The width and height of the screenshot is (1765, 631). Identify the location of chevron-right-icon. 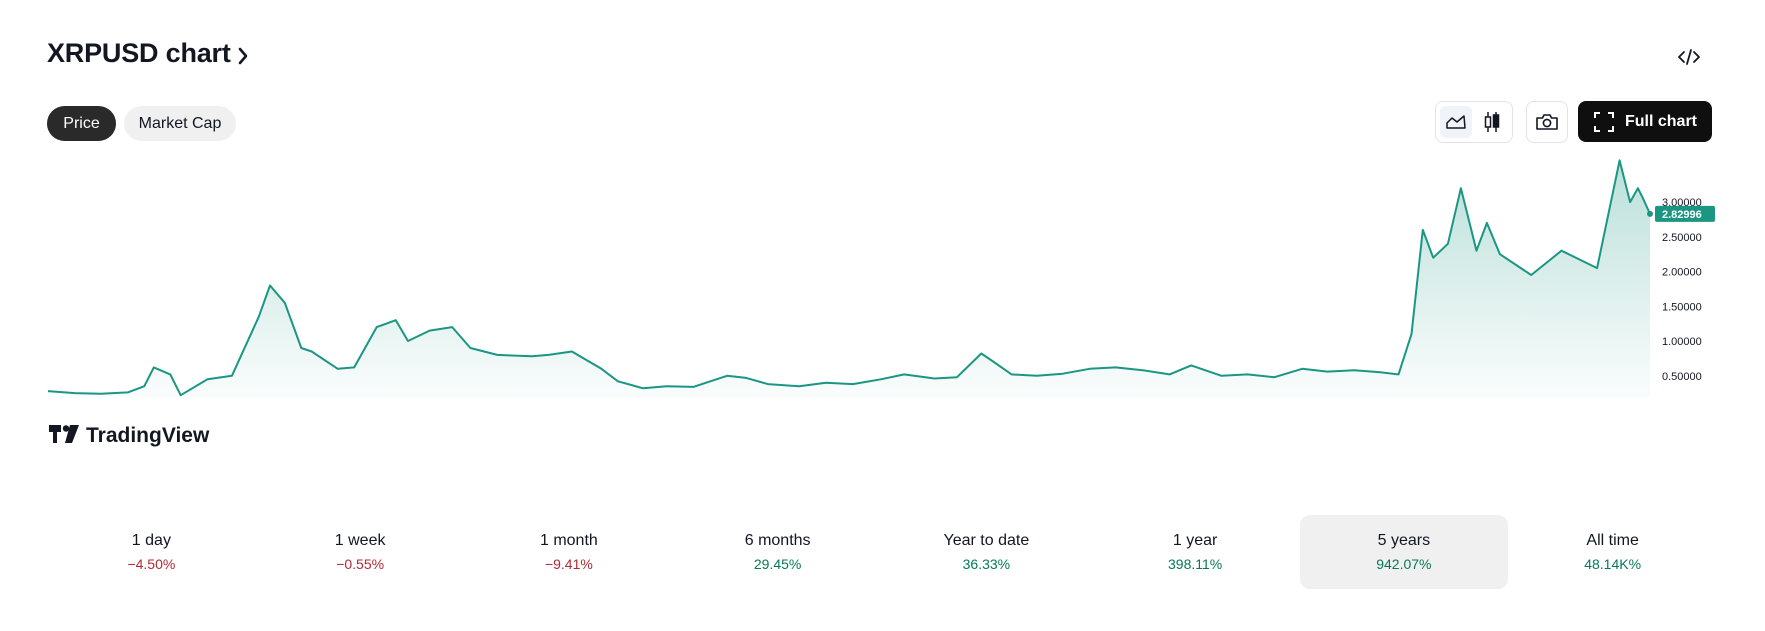
(242, 55).